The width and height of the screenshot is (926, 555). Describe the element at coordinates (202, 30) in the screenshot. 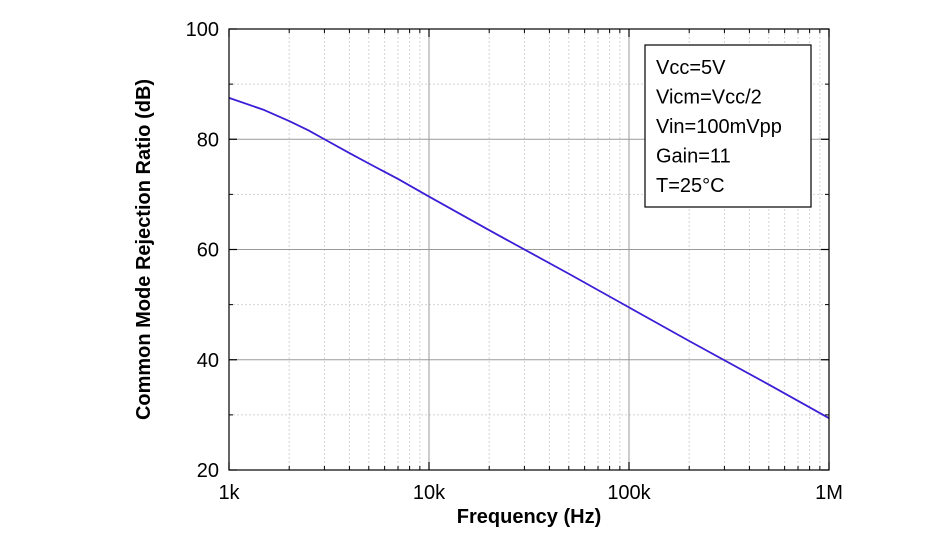

I see `y-tick-label: 100` at that location.